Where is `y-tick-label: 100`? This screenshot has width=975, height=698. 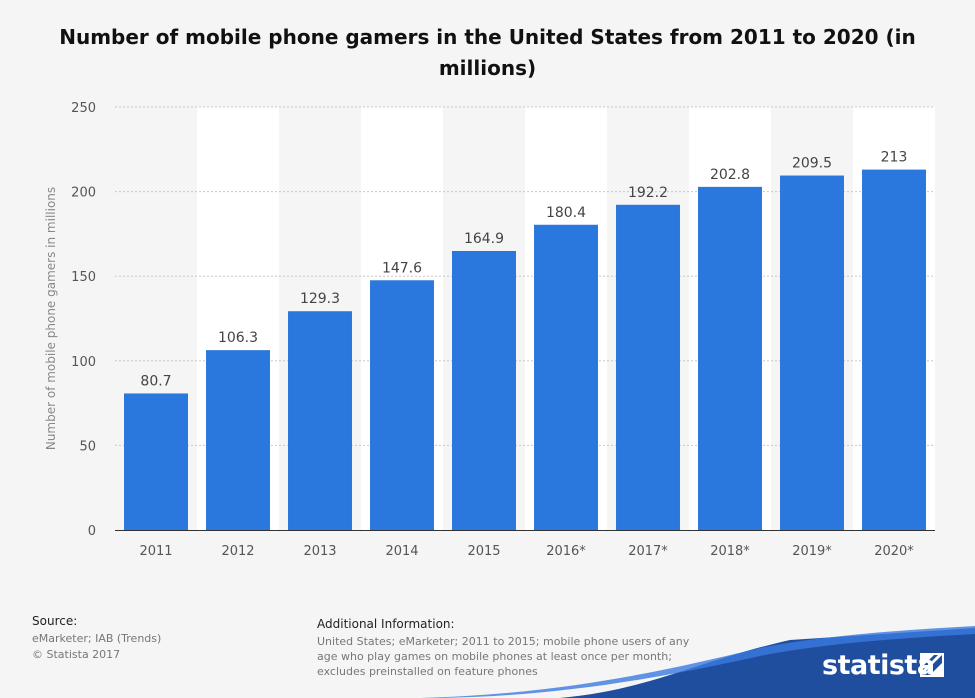
y-tick-label: 100 is located at coordinates (83, 362).